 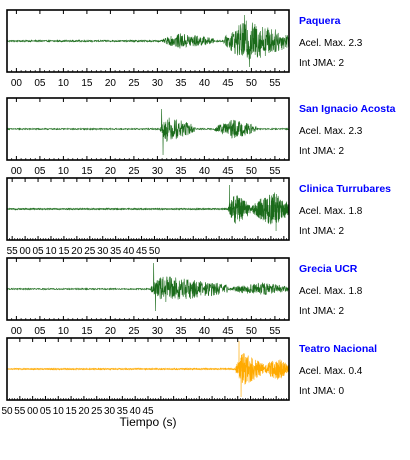 What do you see at coordinates (331, 131) in the screenshot?
I see `max-accel-2: Acel. Max. 2.3` at bounding box center [331, 131].